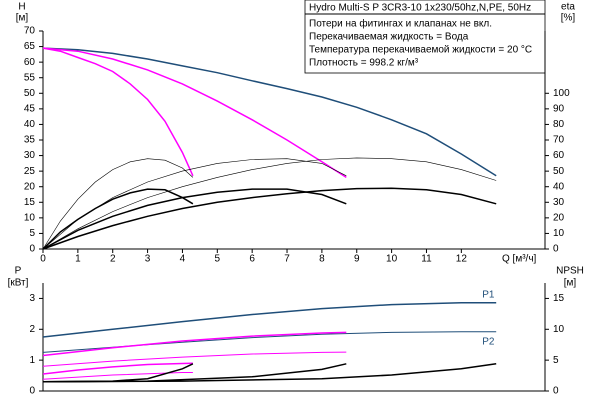  What do you see at coordinates (559, 140) in the screenshot?
I see `y2-tick-label: 70` at bounding box center [559, 140].